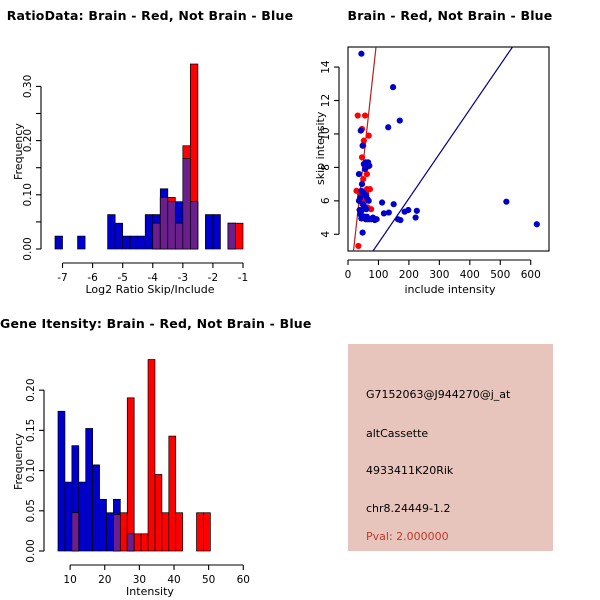 This screenshot has width=600, height=600. What do you see at coordinates (18, 461) in the screenshot?
I see `gene-hist-ylabel: Frequency` at bounding box center [18, 461].